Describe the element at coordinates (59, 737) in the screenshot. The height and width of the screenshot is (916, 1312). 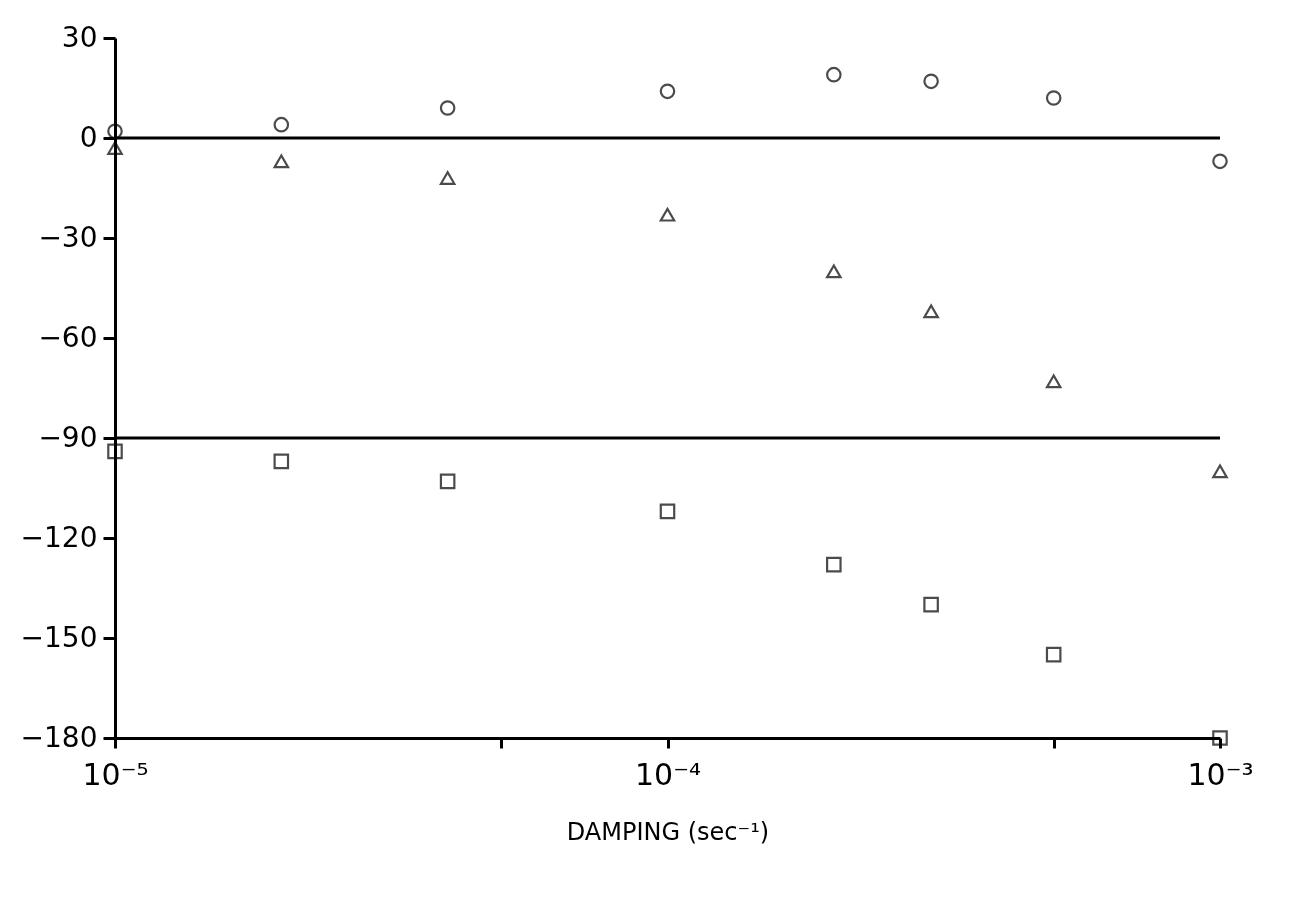
I see `y-tick-label: −180` at that location.